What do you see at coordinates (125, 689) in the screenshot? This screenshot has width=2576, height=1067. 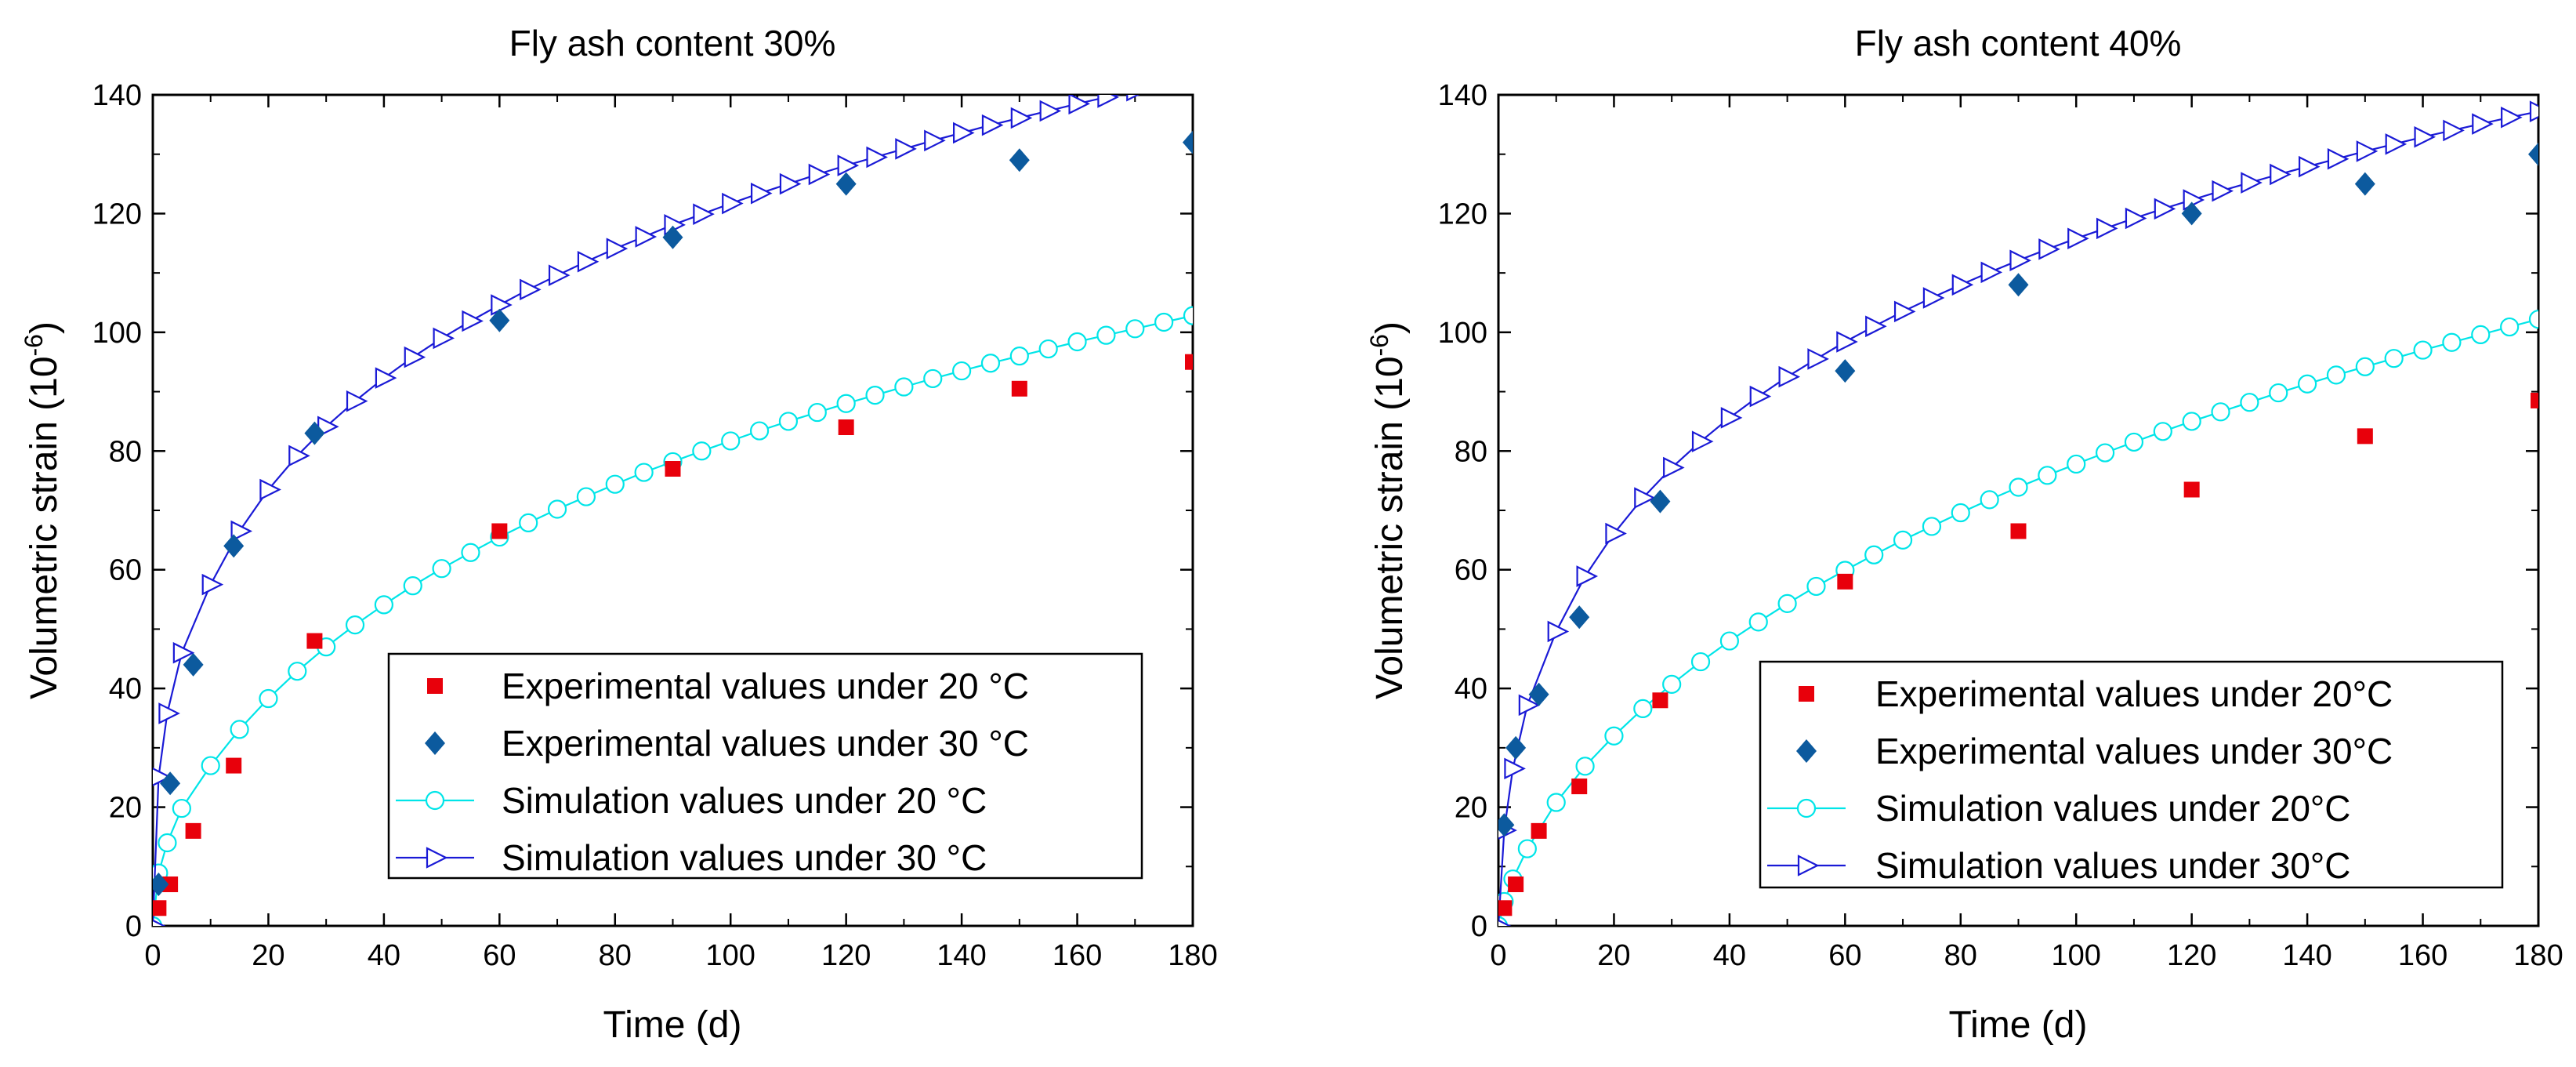 I see `chart-left-y-tick-label: 40` at bounding box center [125, 689].